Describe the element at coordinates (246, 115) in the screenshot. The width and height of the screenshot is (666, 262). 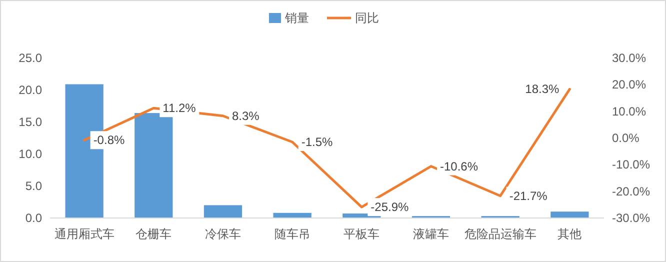
I see `data-label: 8.3%` at that location.